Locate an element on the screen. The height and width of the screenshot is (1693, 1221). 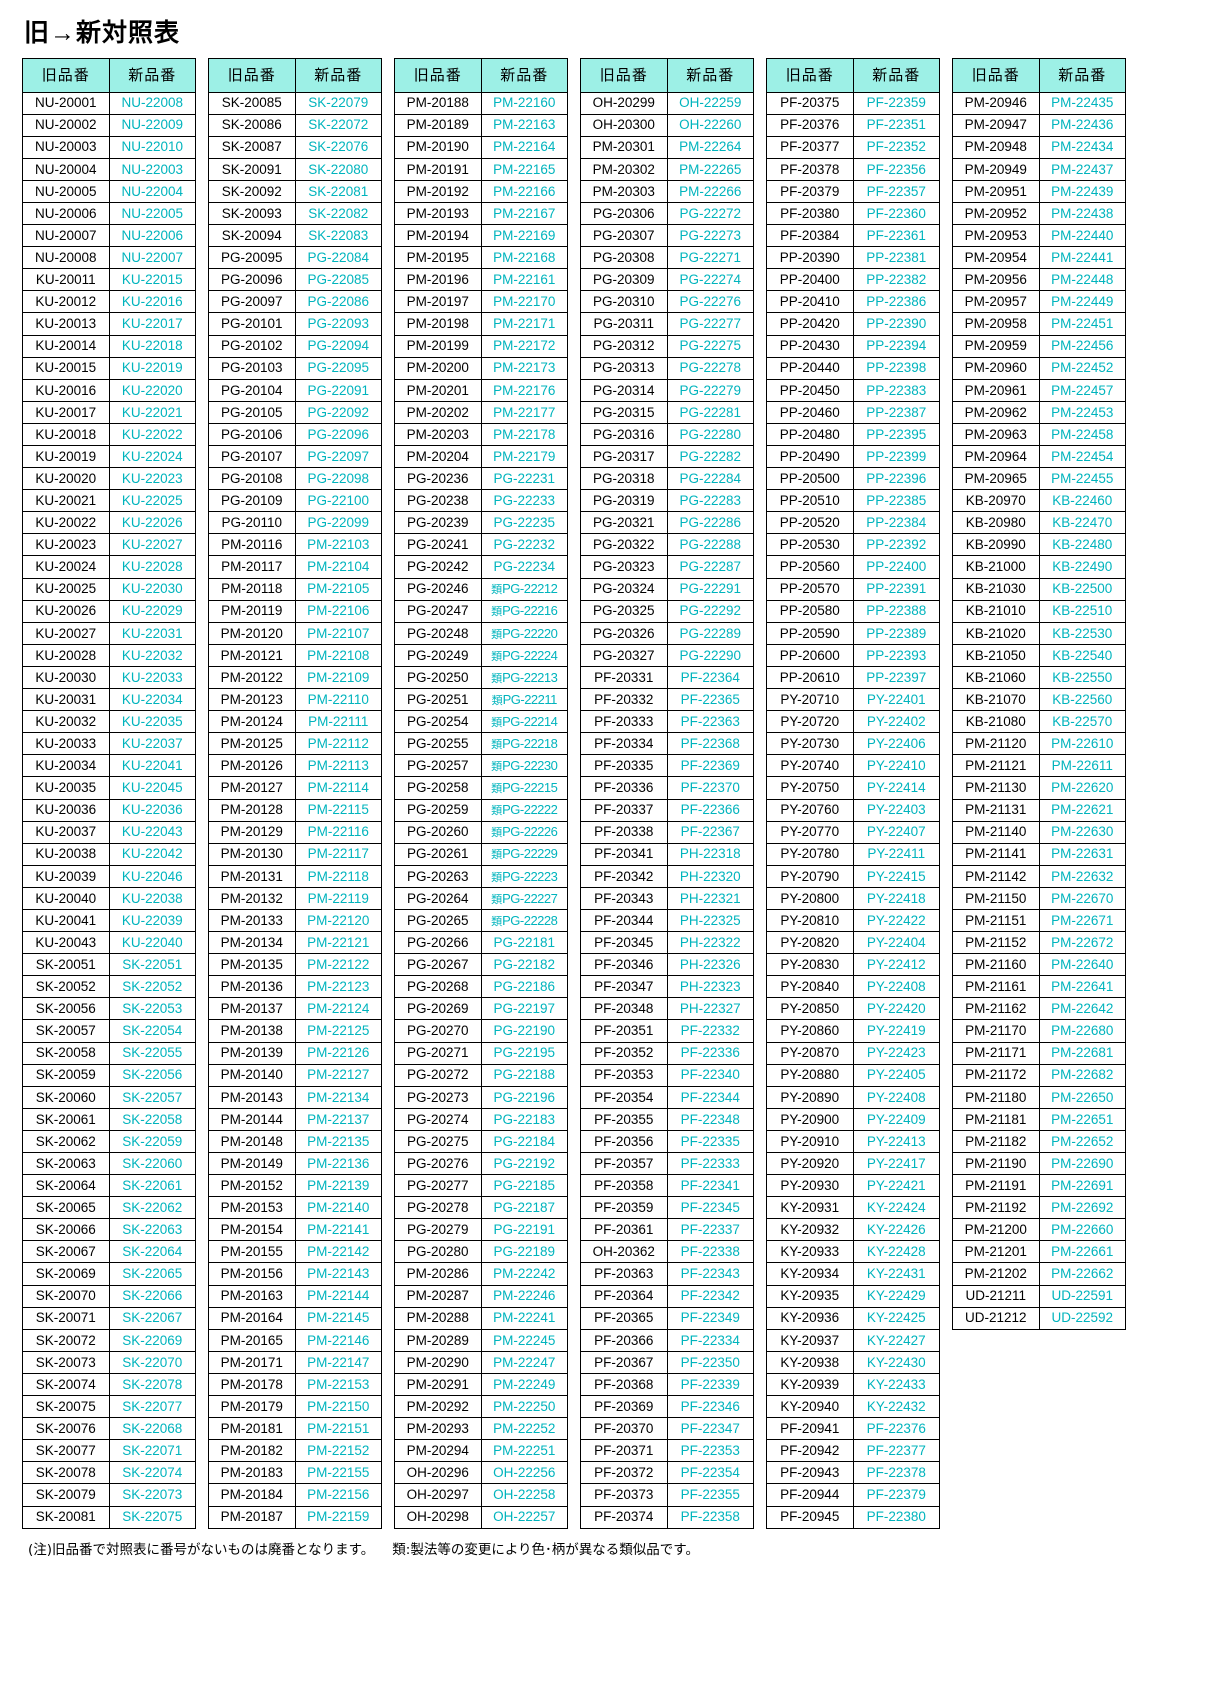
table-row: PG-20307 PG-22273 is located at coordinates (667, 236).